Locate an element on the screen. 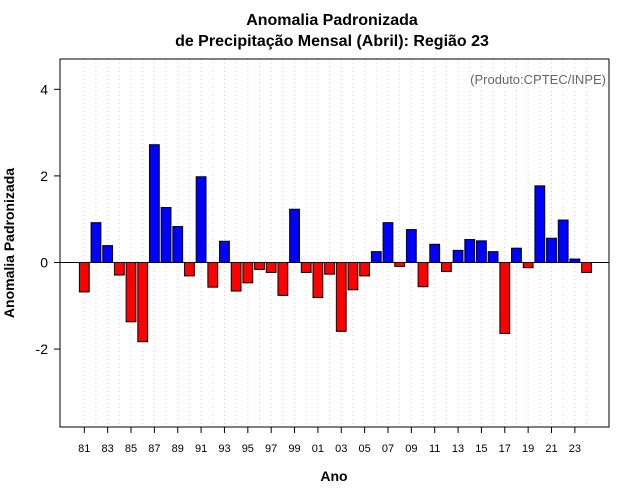  source-annotation: (Produto:CPTEC/INPE) is located at coordinates (538, 79).